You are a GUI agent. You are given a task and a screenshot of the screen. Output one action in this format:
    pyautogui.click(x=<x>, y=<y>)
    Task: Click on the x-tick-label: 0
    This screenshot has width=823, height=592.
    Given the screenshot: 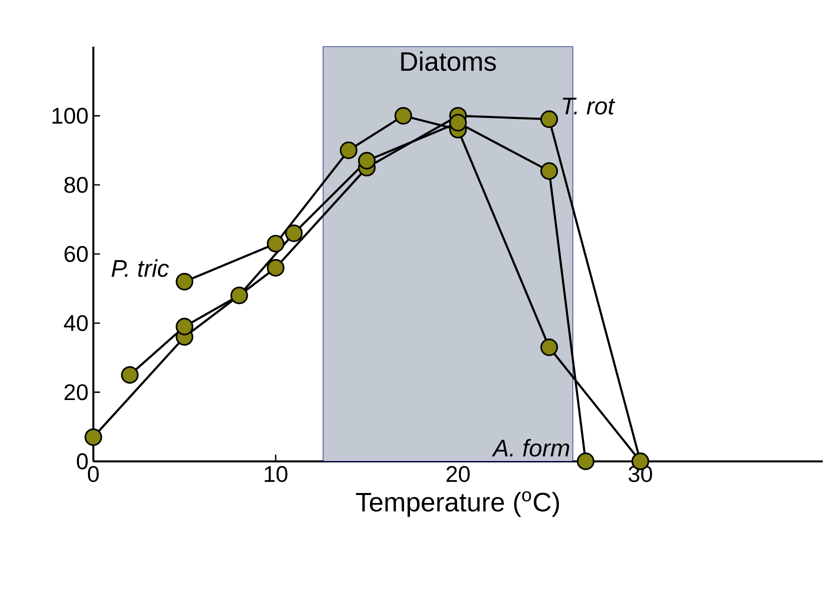 What is the action you would take?
    pyautogui.click(x=93, y=474)
    